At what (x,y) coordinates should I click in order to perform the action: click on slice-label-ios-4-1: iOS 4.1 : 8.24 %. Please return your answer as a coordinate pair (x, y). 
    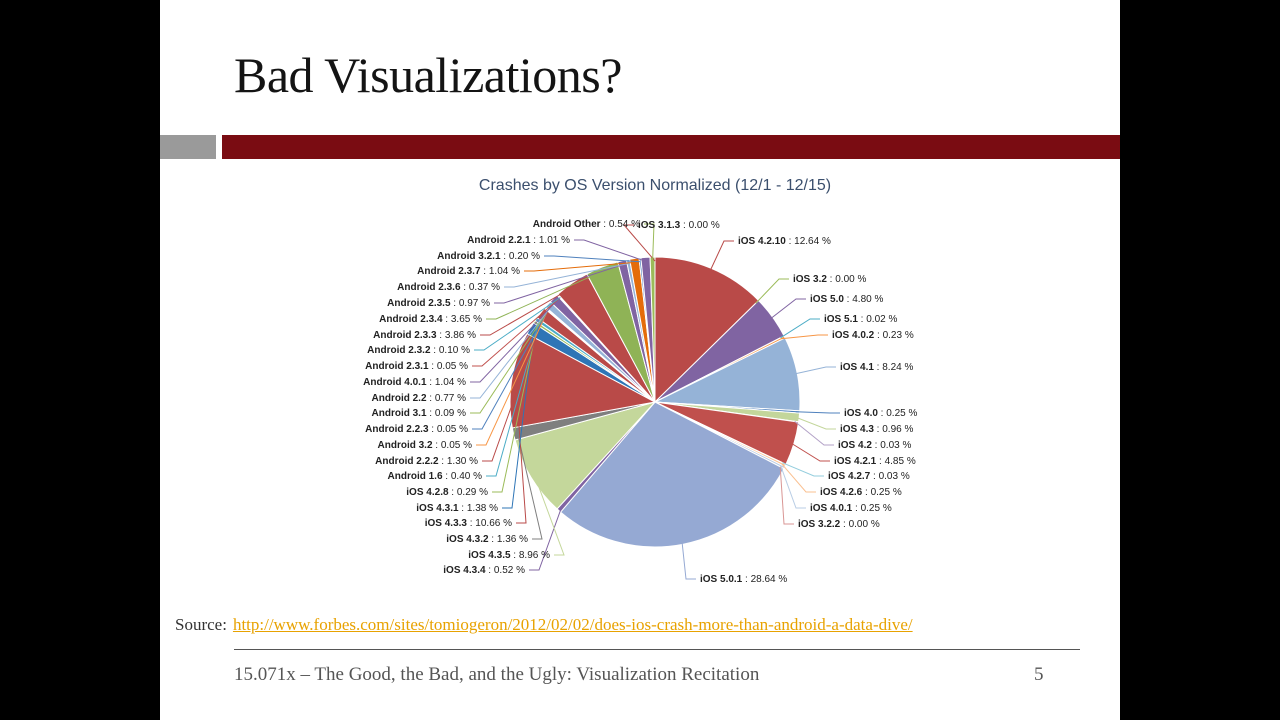
    Looking at the image, I should click on (876, 367).